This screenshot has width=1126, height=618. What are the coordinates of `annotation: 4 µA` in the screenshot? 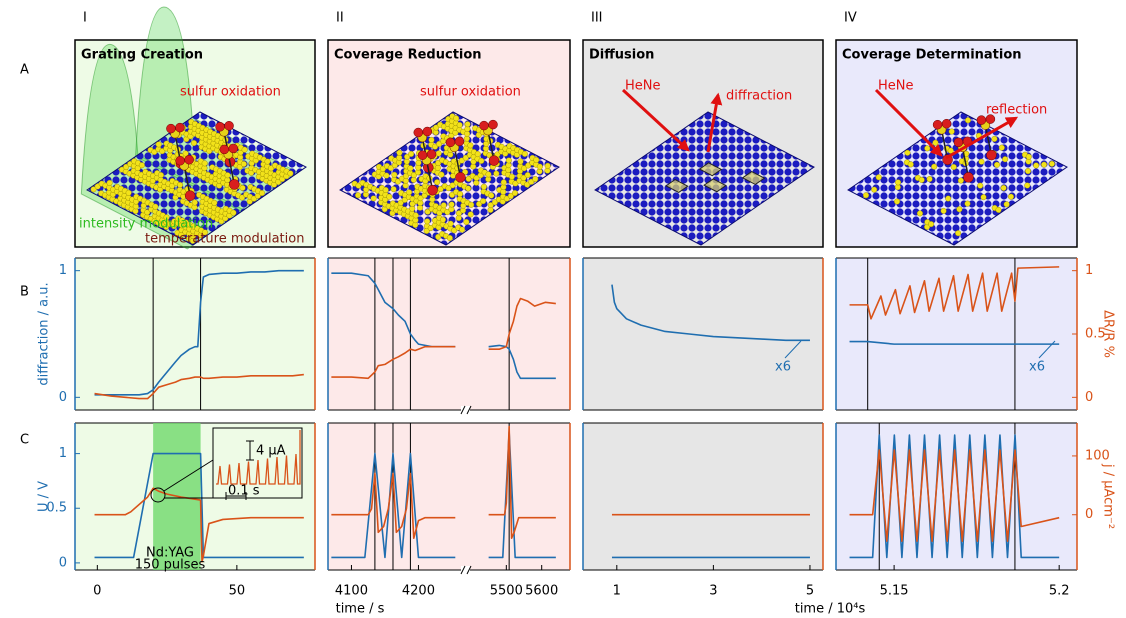 It's located at (271, 451).